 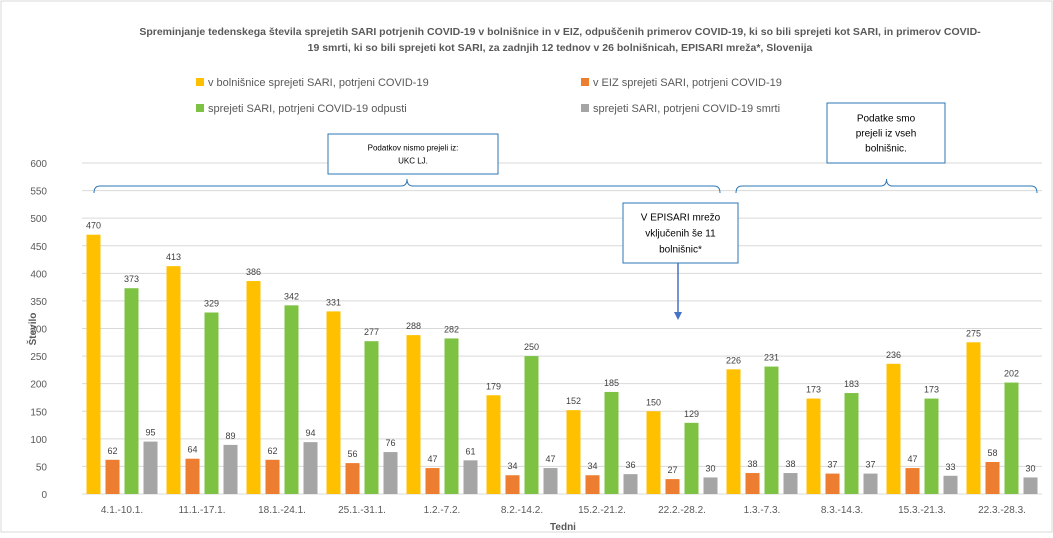 I want to click on bar-value-label: 342, so click(x=291, y=296).